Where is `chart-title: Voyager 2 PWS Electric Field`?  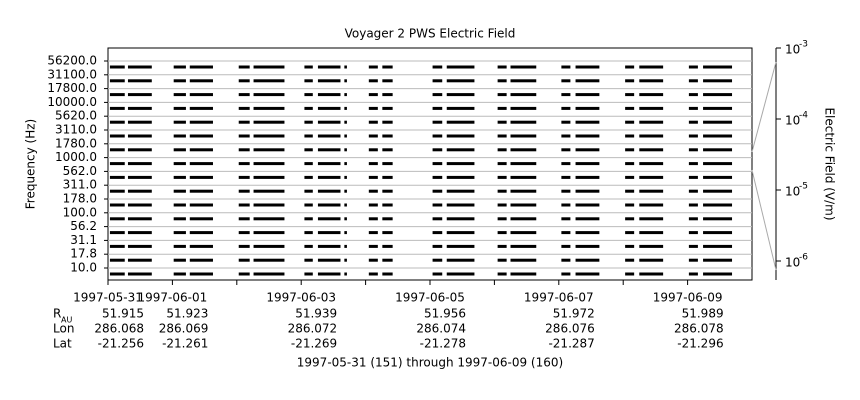
chart-title: Voyager 2 PWS Electric Field is located at coordinates (430, 34).